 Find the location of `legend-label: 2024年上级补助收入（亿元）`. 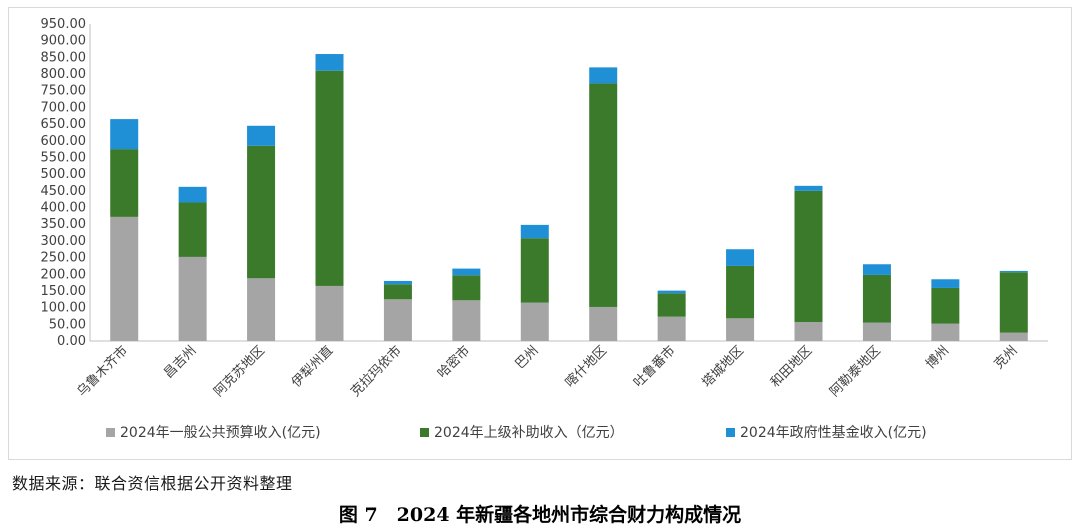

legend-label: 2024年上级补助收入（亿元） is located at coordinates (529, 433).